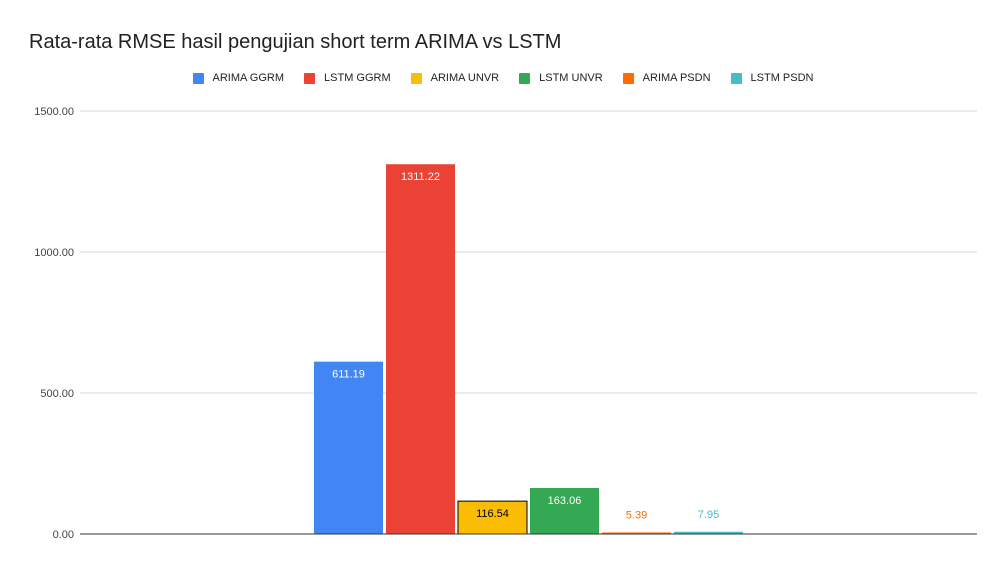  What do you see at coordinates (525, 78) in the screenshot?
I see `legend-swatch-lstm-unvr` at bounding box center [525, 78].